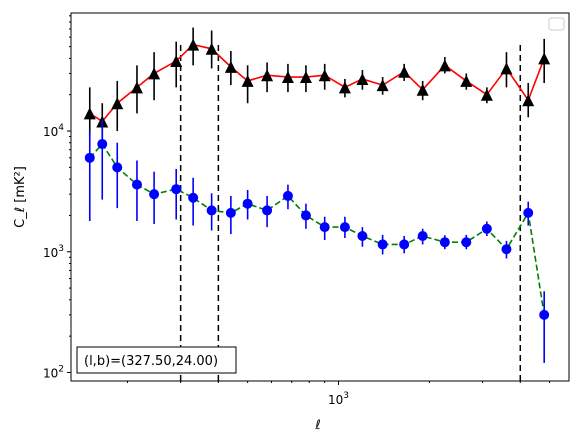 The image size is (580, 441). What do you see at coordinates (317, 425) in the screenshot?
I see `x-axis-label: ℓ` at bounding box center [317, 425].